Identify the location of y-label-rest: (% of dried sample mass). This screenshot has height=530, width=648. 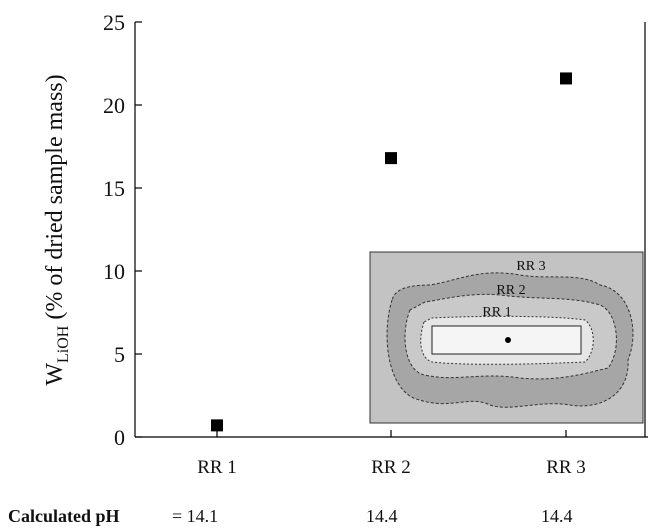
(55, 196).